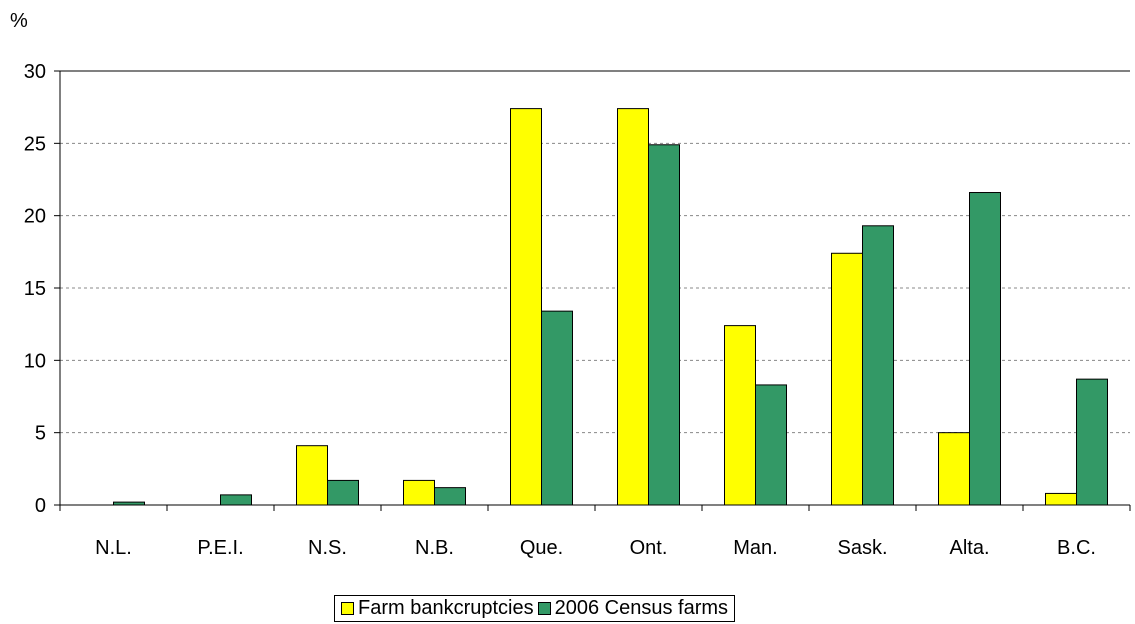 The height and width of the screenshot is (624, 1135). I want to click on x-tick-label: Sask., so click(862, 548).